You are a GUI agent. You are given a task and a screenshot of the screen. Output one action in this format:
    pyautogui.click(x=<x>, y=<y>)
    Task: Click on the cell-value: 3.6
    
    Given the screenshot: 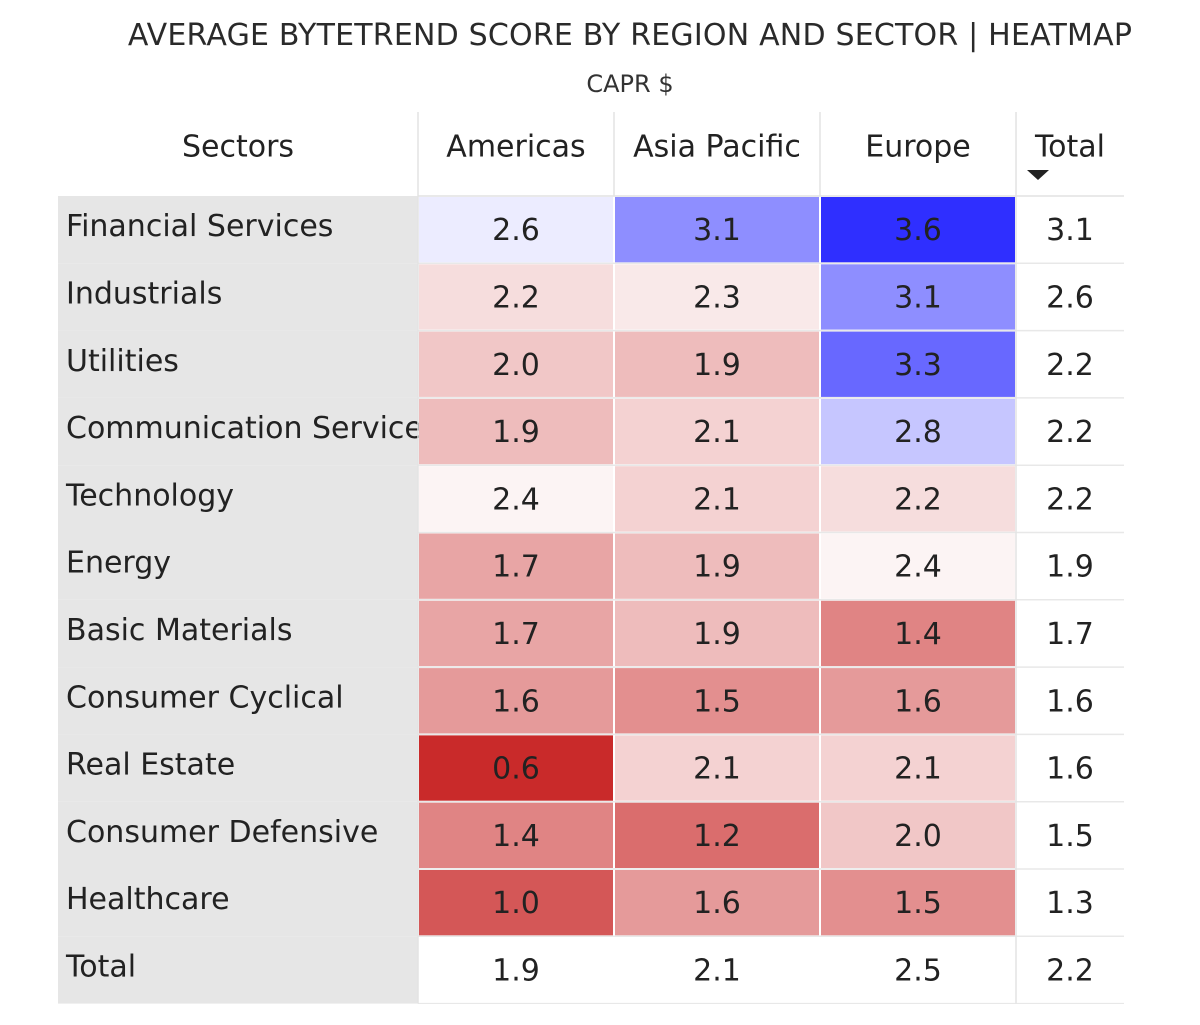 What is the action you would take?
    pyautogui.click(x=918, y=230)
    